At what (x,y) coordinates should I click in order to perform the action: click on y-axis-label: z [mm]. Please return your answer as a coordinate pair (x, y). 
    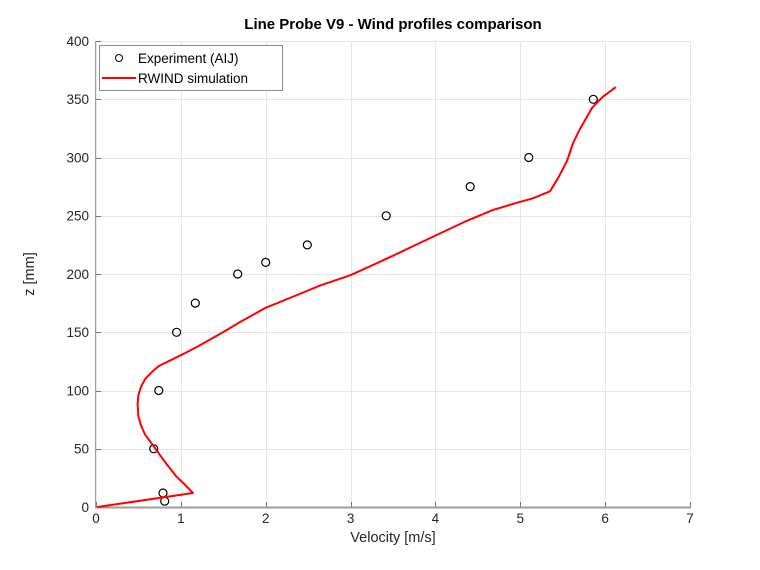
    Looking at the image, I should click on (30, 274).